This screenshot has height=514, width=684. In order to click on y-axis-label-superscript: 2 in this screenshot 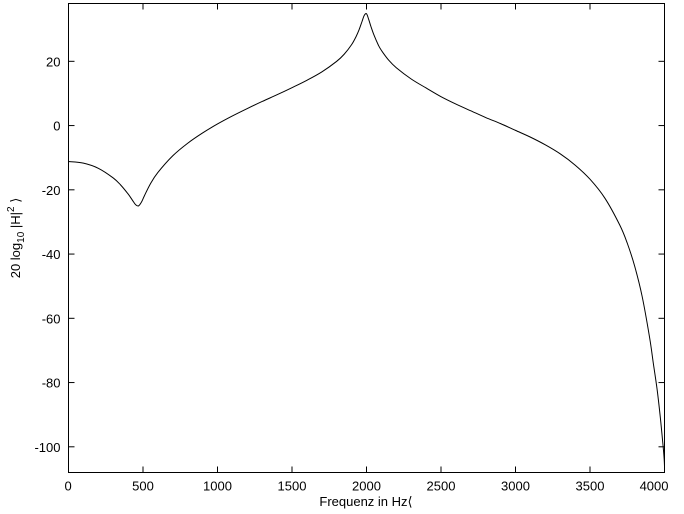, I will do `click(11, 209)`.